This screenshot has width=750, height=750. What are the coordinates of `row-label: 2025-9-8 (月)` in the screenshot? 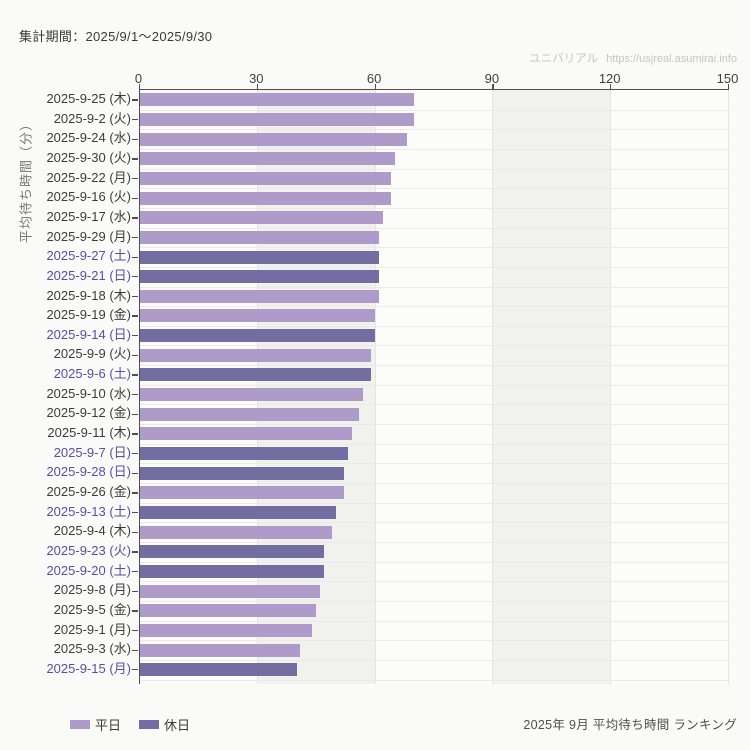 It's located at (92, 590).